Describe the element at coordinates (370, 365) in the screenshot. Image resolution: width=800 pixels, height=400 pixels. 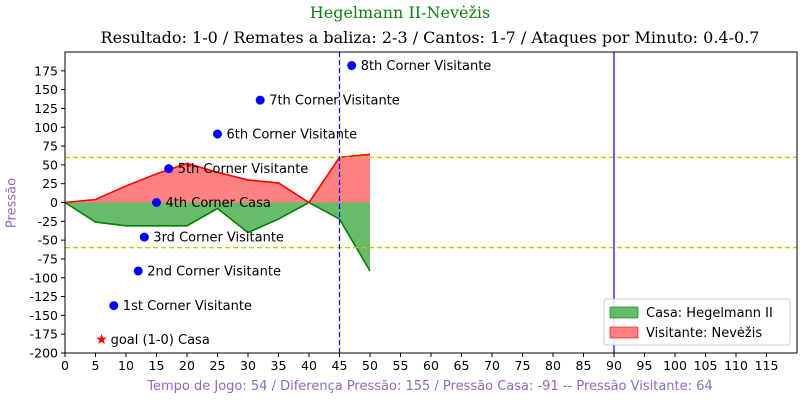
I see `x-tick-label: 50` at that location.